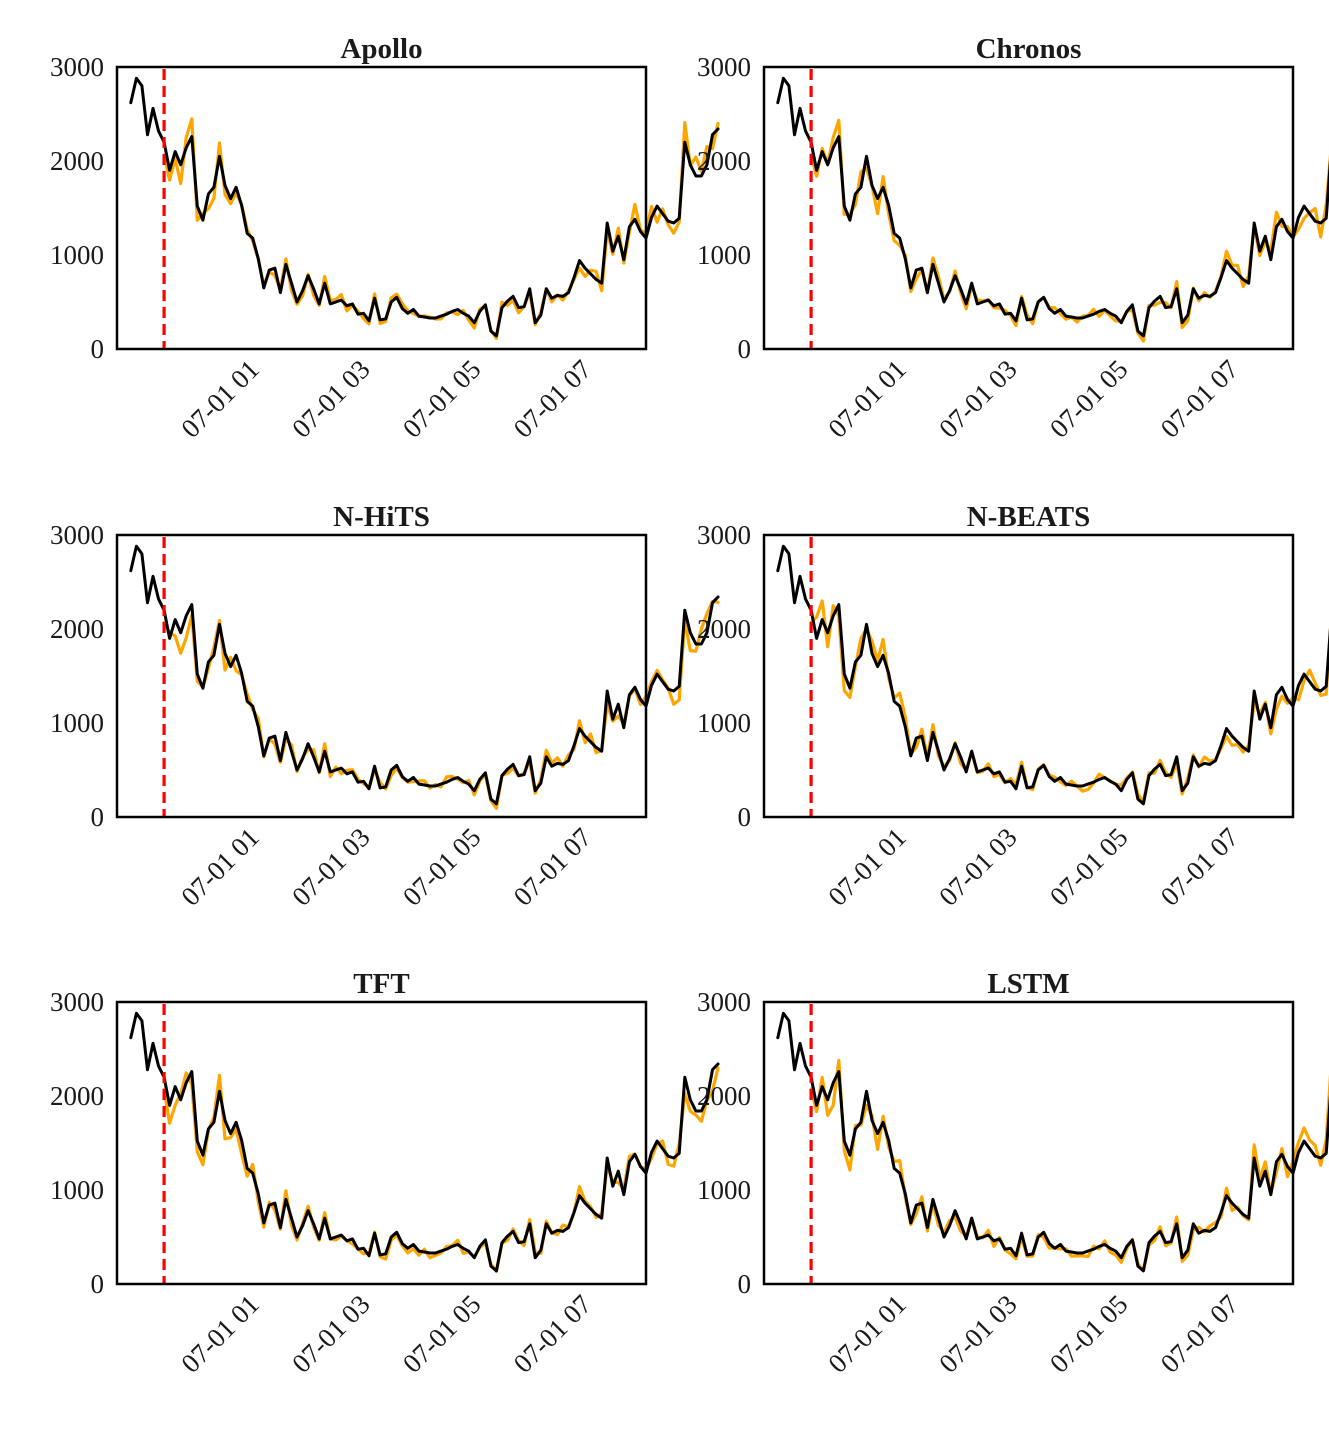 The width and height of the screenshot is (1329, 1444). What do you see at coordinates (381, 517) in the screenshot?
I see `chart-title: N-HiTS` at bounding box center [381, 517].